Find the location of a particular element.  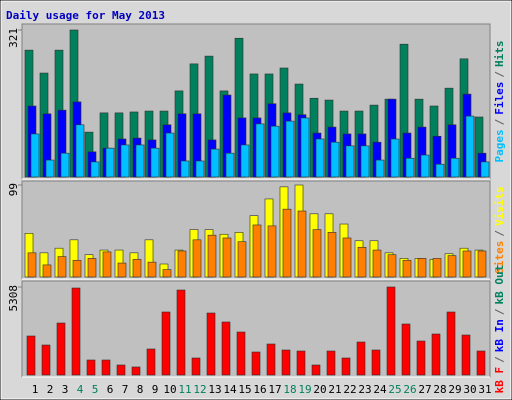

x-tick-label: 11 is located at coordinates (184, 389).